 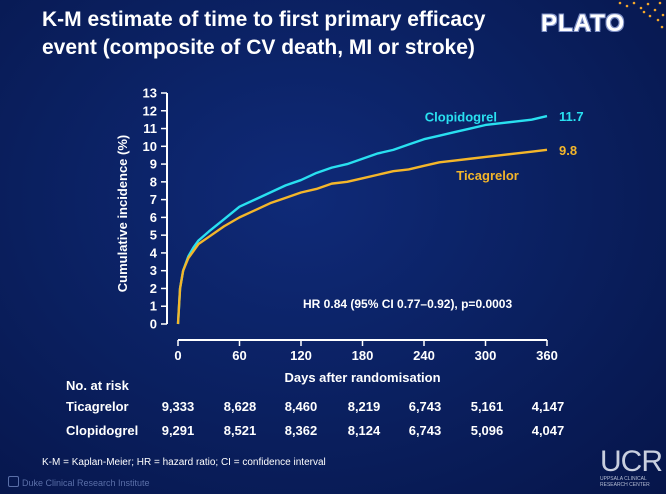 What do you see at coordinates (178, 430) in the screenshot?
I see `at-risk-cell: 9,291` at bounding box center [178, 430].